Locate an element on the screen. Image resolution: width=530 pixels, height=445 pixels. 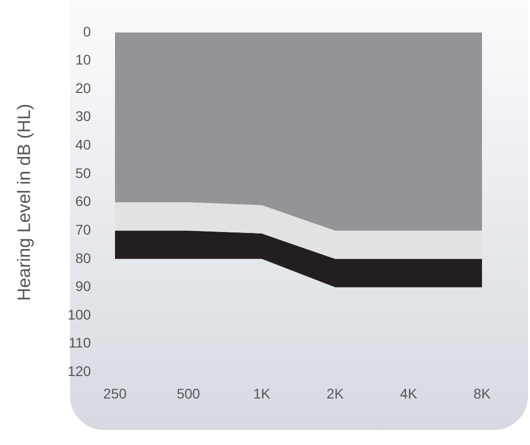
y-tick-label: 10 is located at coordinates (83, 60).